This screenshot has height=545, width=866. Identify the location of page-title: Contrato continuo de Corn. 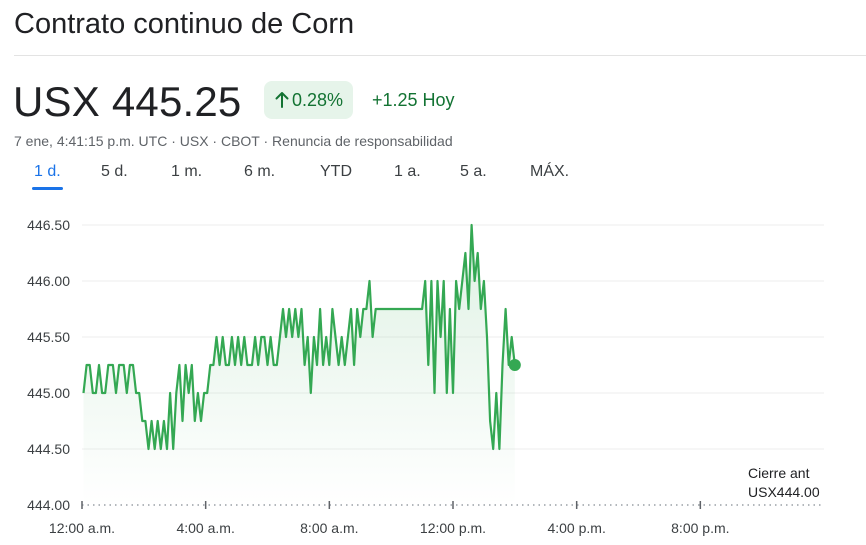
(184, 24).